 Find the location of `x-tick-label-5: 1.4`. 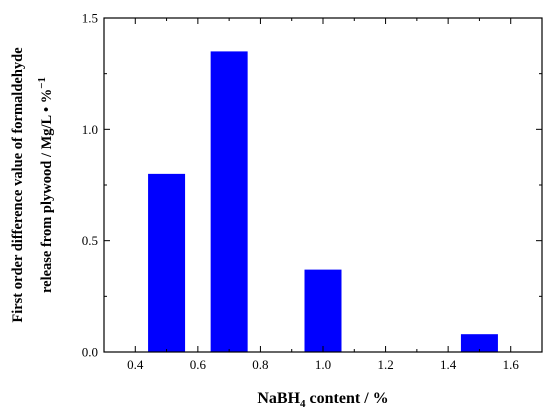

x-tick-label-5: 1.4 is located at coordinates (448, 364).